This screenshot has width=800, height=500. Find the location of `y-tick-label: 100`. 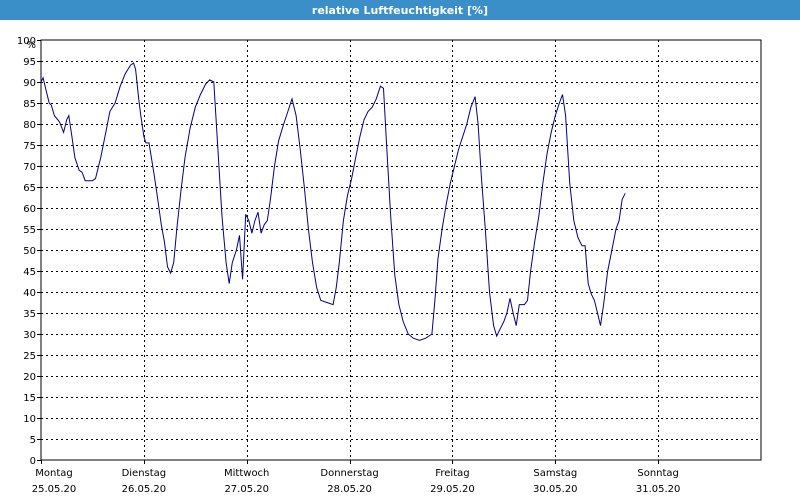

y-tick-label: 100 is located at coordinates (26, 41).